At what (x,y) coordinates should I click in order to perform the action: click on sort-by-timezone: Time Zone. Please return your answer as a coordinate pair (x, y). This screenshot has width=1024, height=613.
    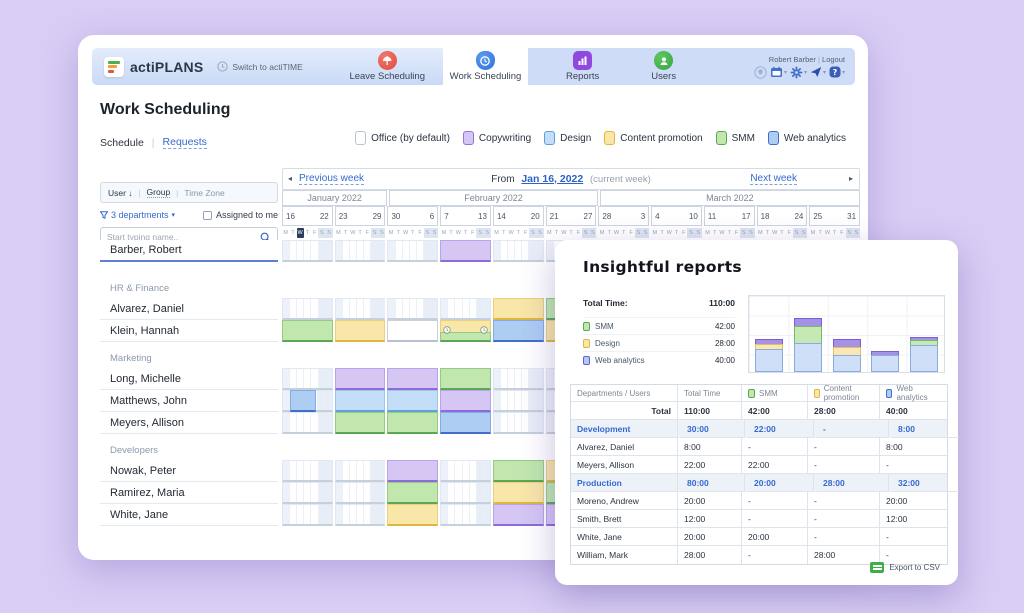
    Looking at the image, I should click on (204, 192).